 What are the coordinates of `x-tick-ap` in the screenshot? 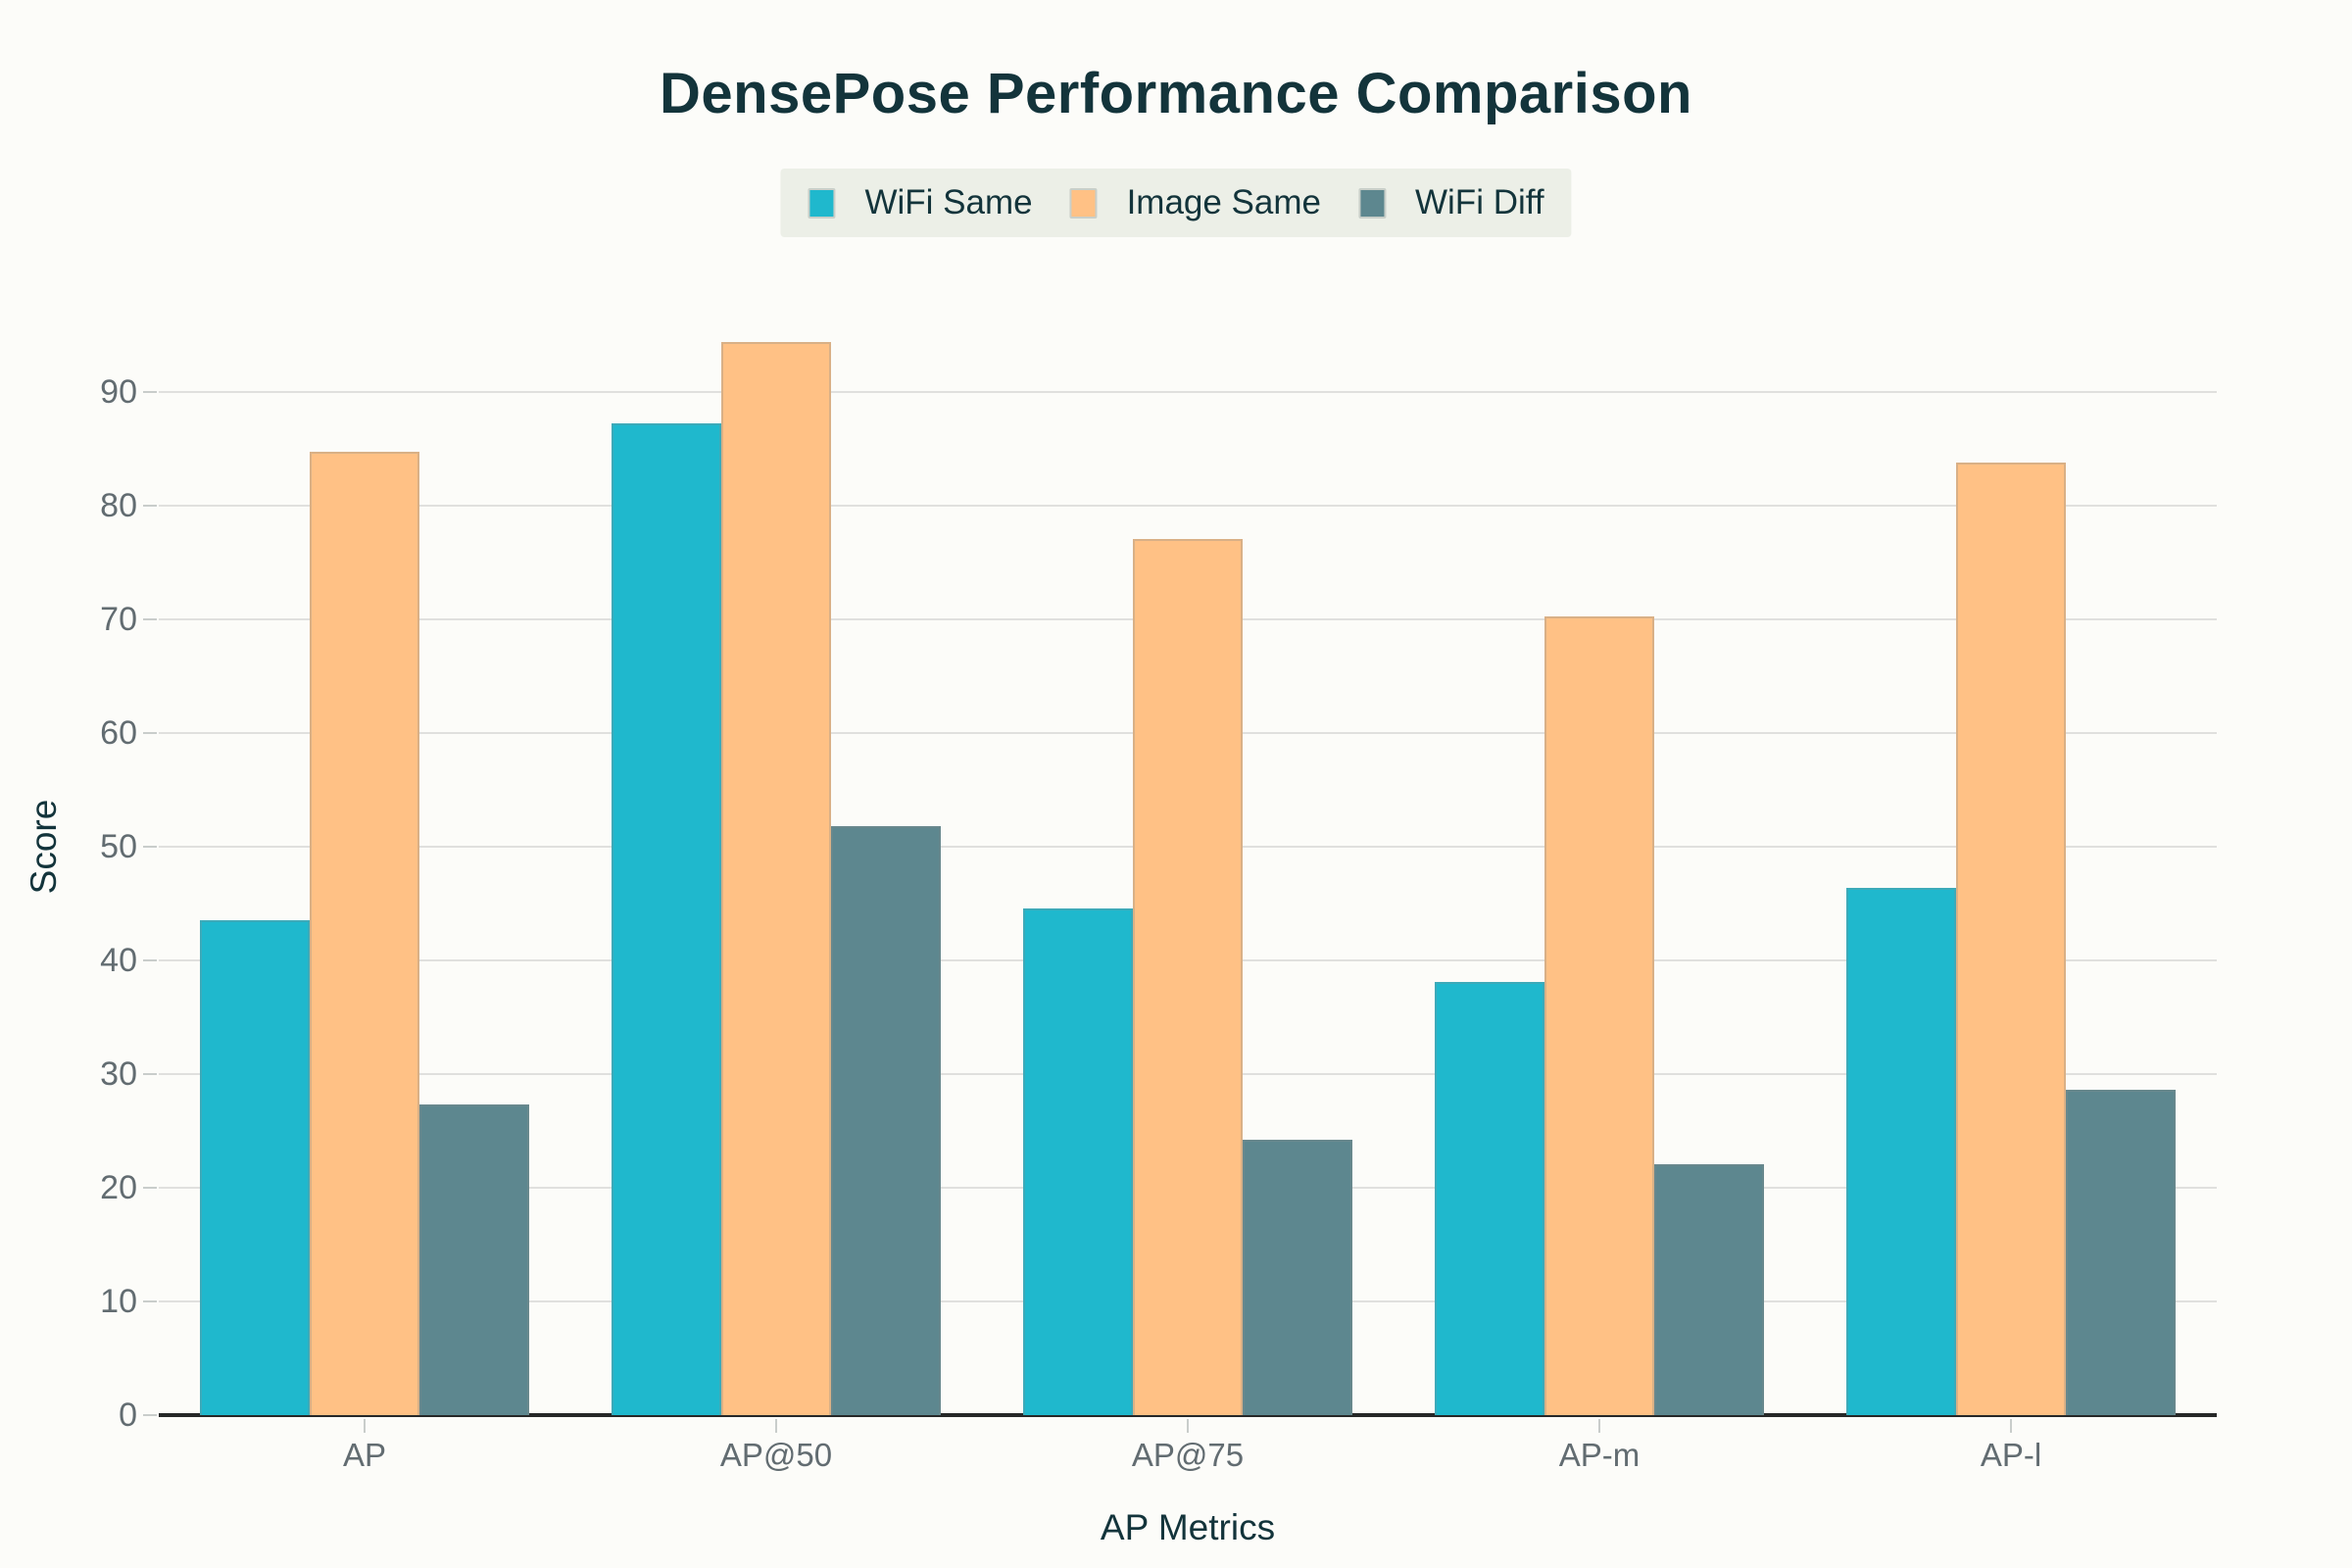 It's located at (365, 1426).